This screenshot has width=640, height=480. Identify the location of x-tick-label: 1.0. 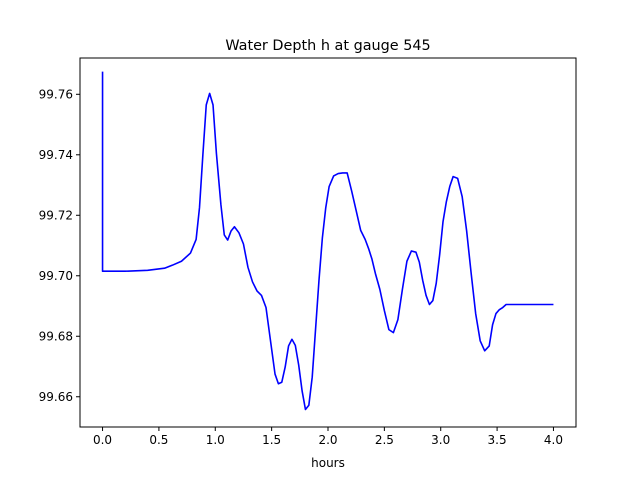
(215, 440).